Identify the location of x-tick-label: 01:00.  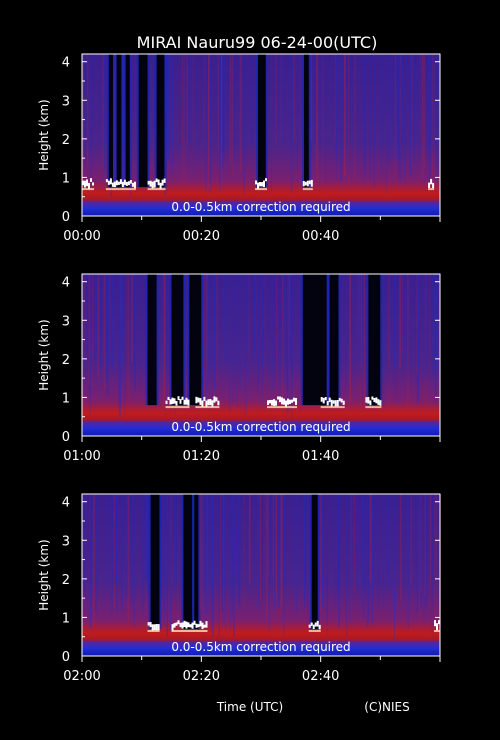
(81, 456).